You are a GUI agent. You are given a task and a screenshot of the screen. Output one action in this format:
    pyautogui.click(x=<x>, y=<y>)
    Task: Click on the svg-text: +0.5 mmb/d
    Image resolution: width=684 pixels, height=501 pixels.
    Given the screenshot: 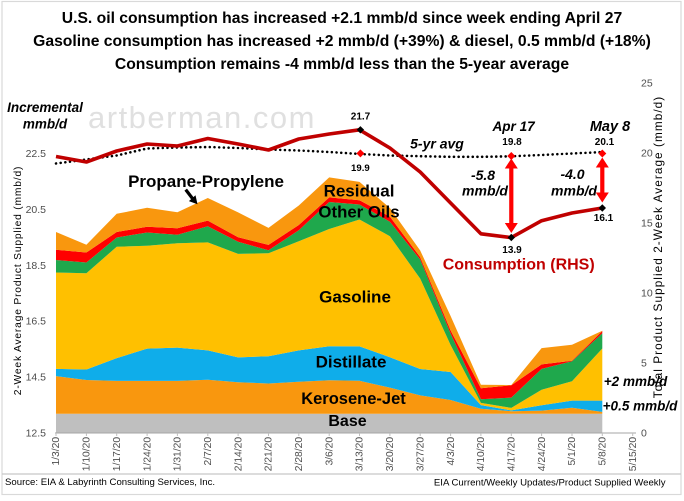 What is the action you would take?
    pyautogui.click(x=640, y=406)
    